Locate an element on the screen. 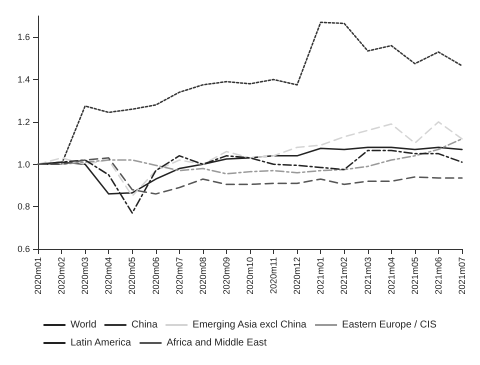  x-tick-label: 2020m07 is located at coordinates (179, 276).